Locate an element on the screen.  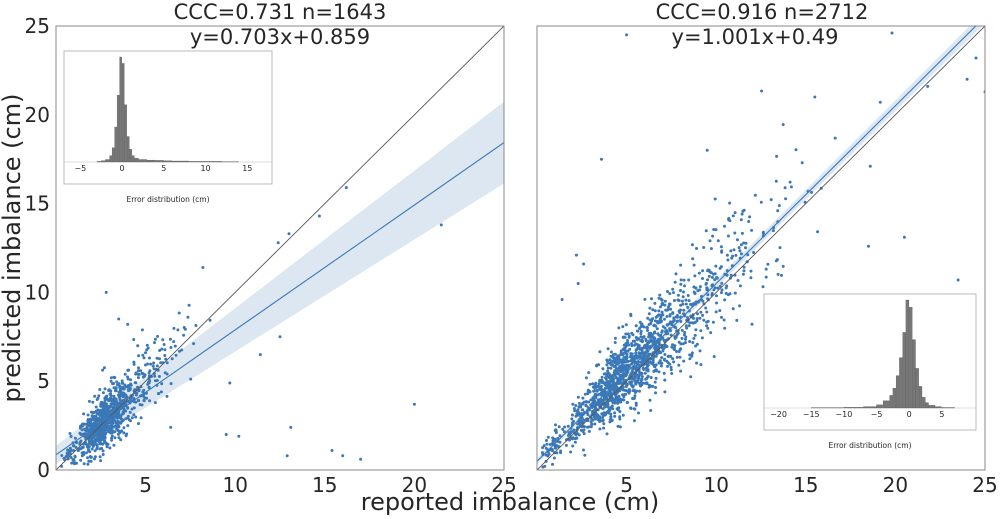
inset-x-tick-label: 0 is located at coordinates (909, 414).